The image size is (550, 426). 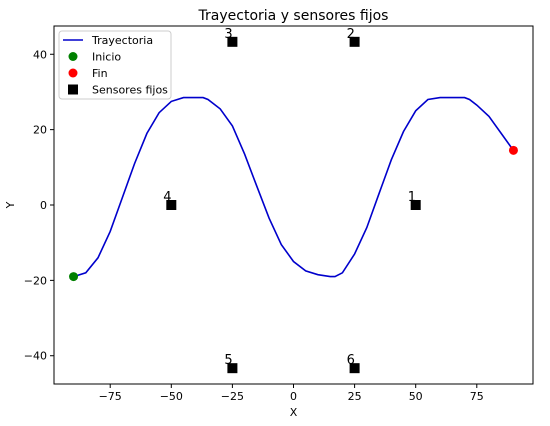 What do you see at coordinates (130, 90) in the screenshot?
I see `legend-label: Sensores fijos` at bounding box center [130, 90].